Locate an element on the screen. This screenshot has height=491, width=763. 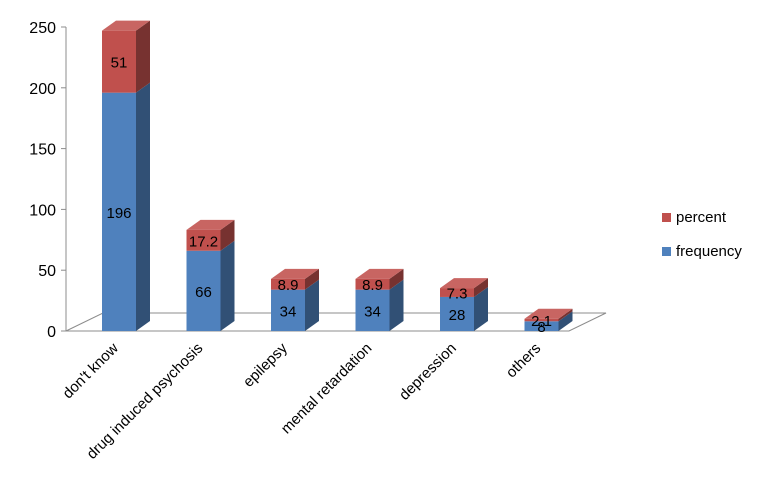
data-label-percent: 51 is located at coordinates (119, 63).